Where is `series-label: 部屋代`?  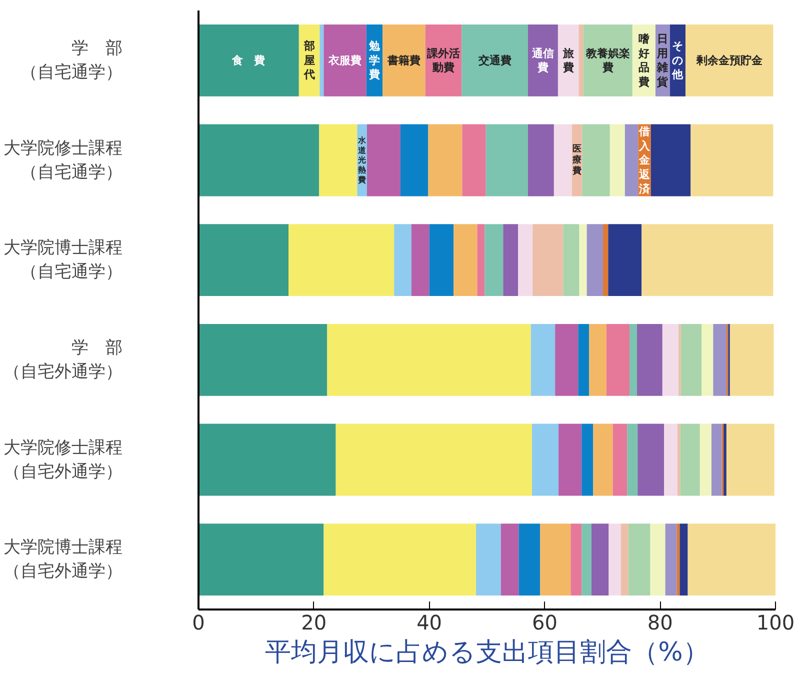 series-label: 部屋代 is located at coordinates (308, 61).